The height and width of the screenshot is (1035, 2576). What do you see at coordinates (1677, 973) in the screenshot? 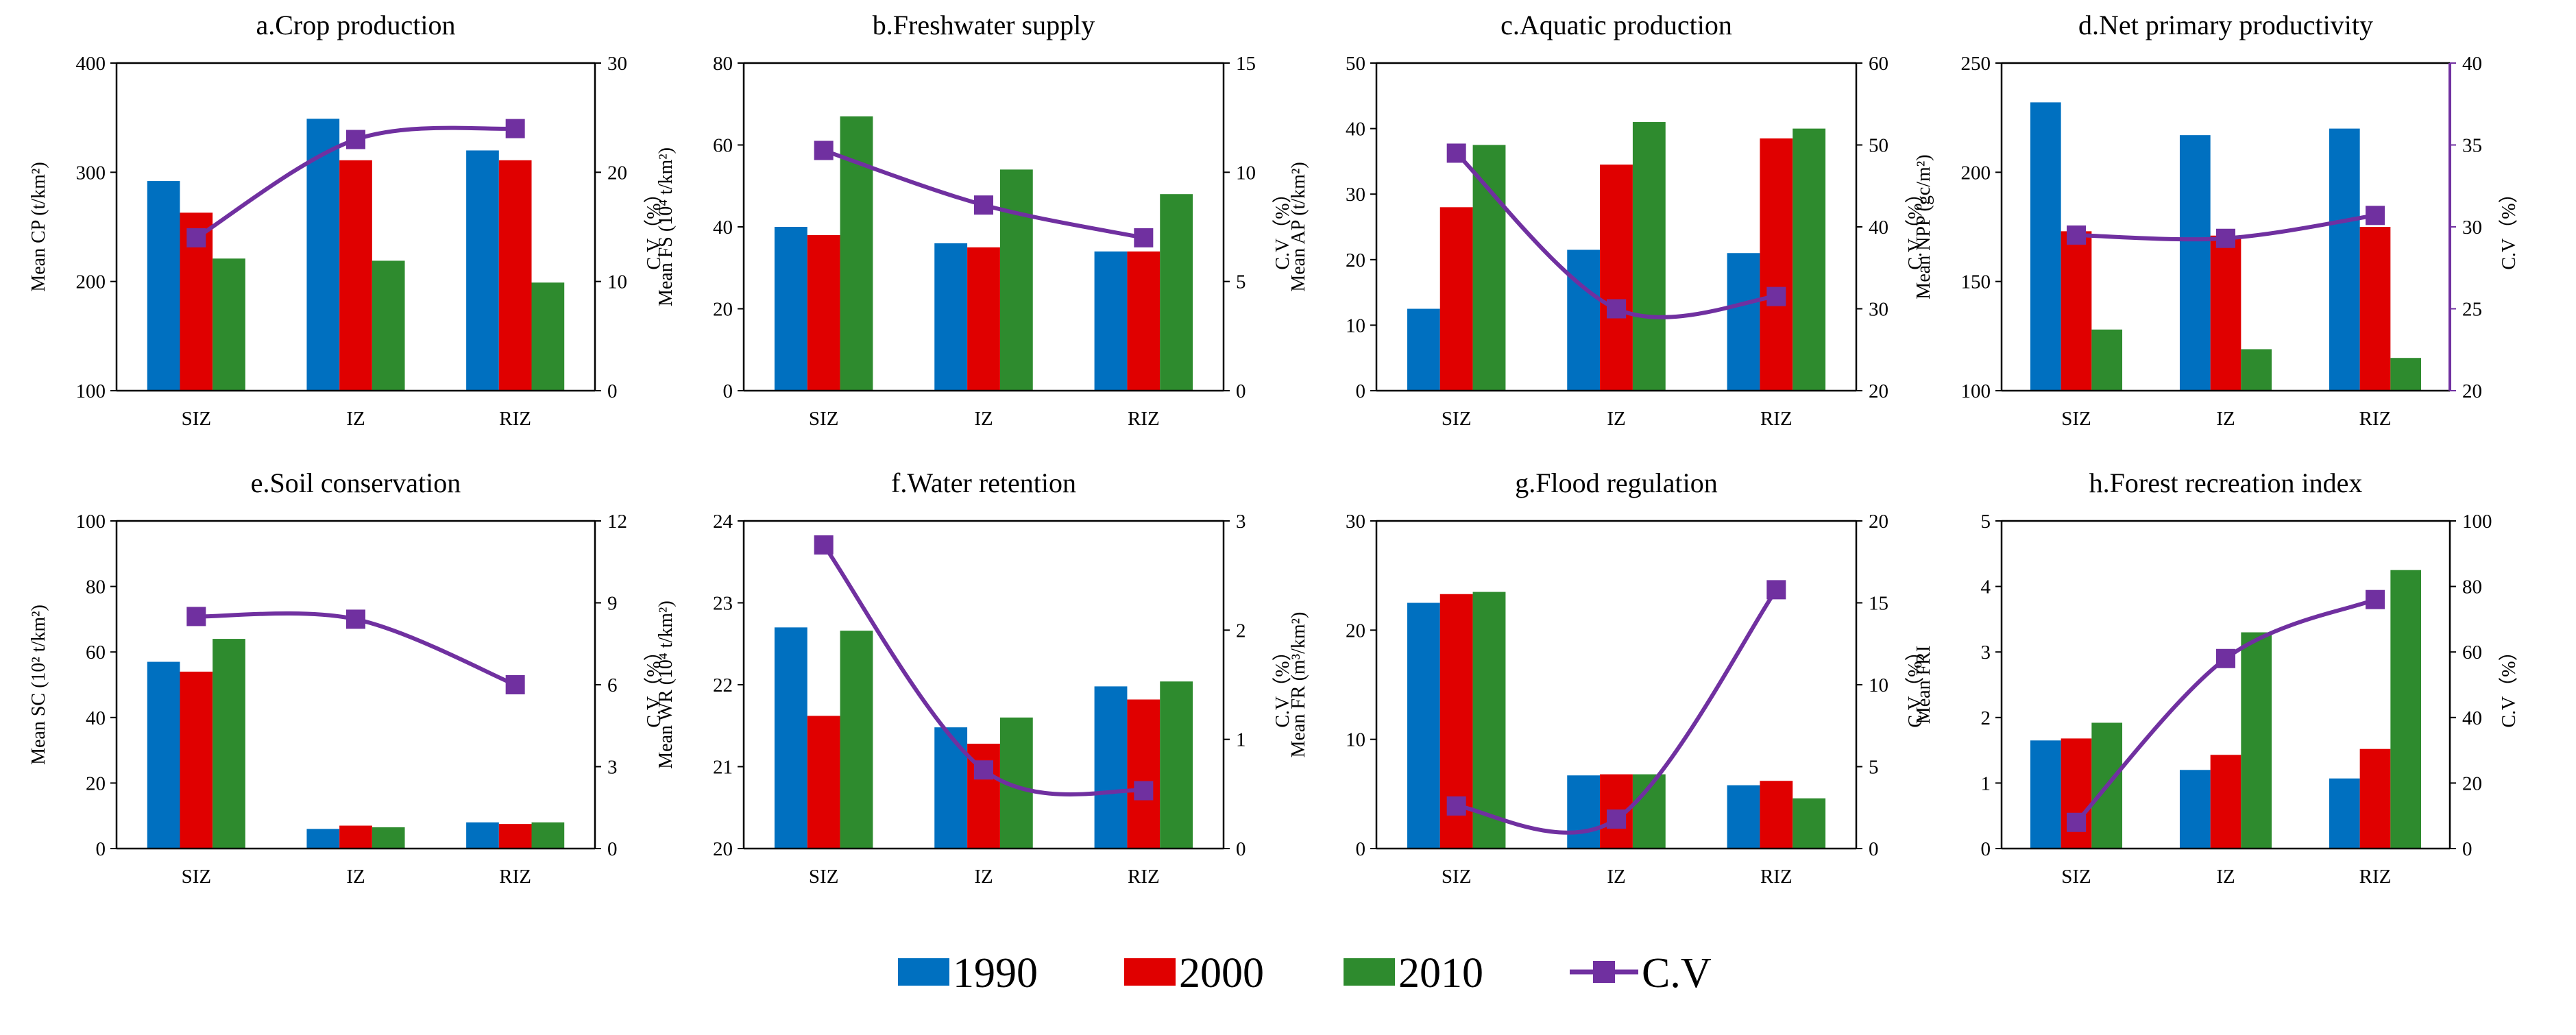
I see `legend-label: C.V` at bounding box center [1677, 973].